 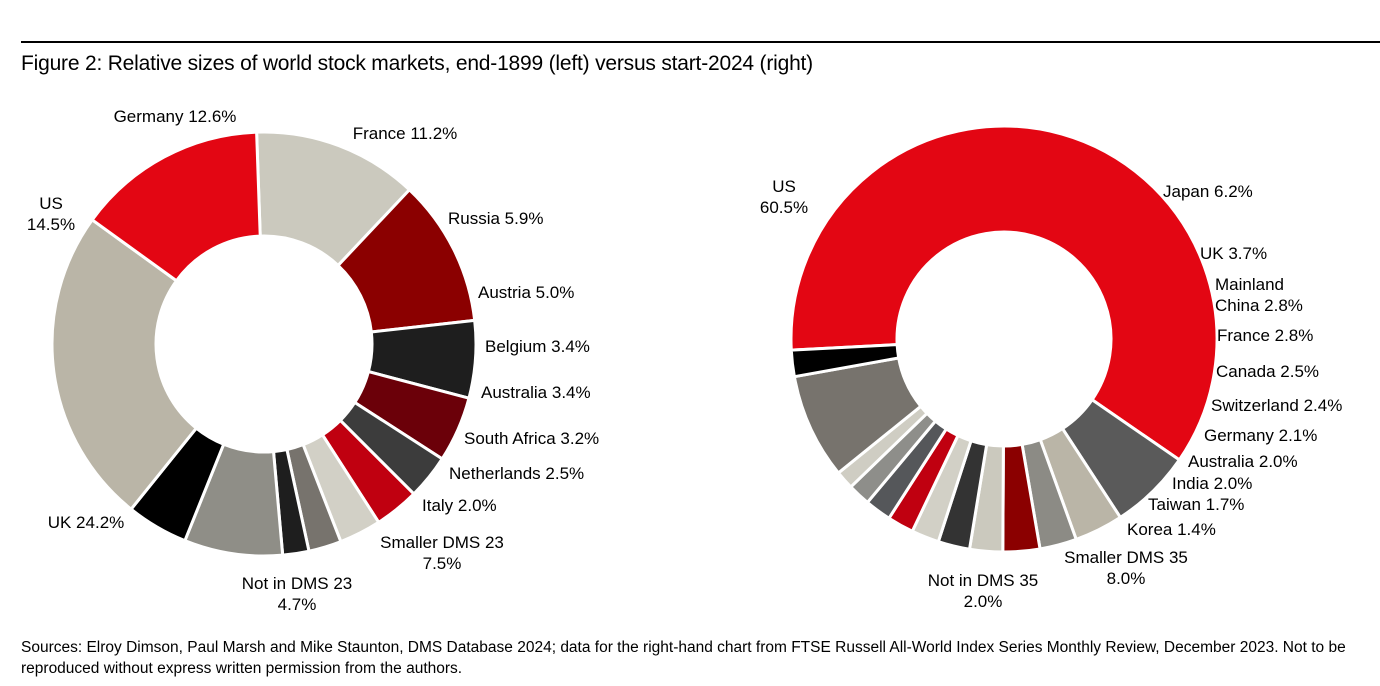 What do you see at coordinates (51, 214) in the screenshot?
I see `slice-label-us: US 14.5%` at bounding box center [51, 214].